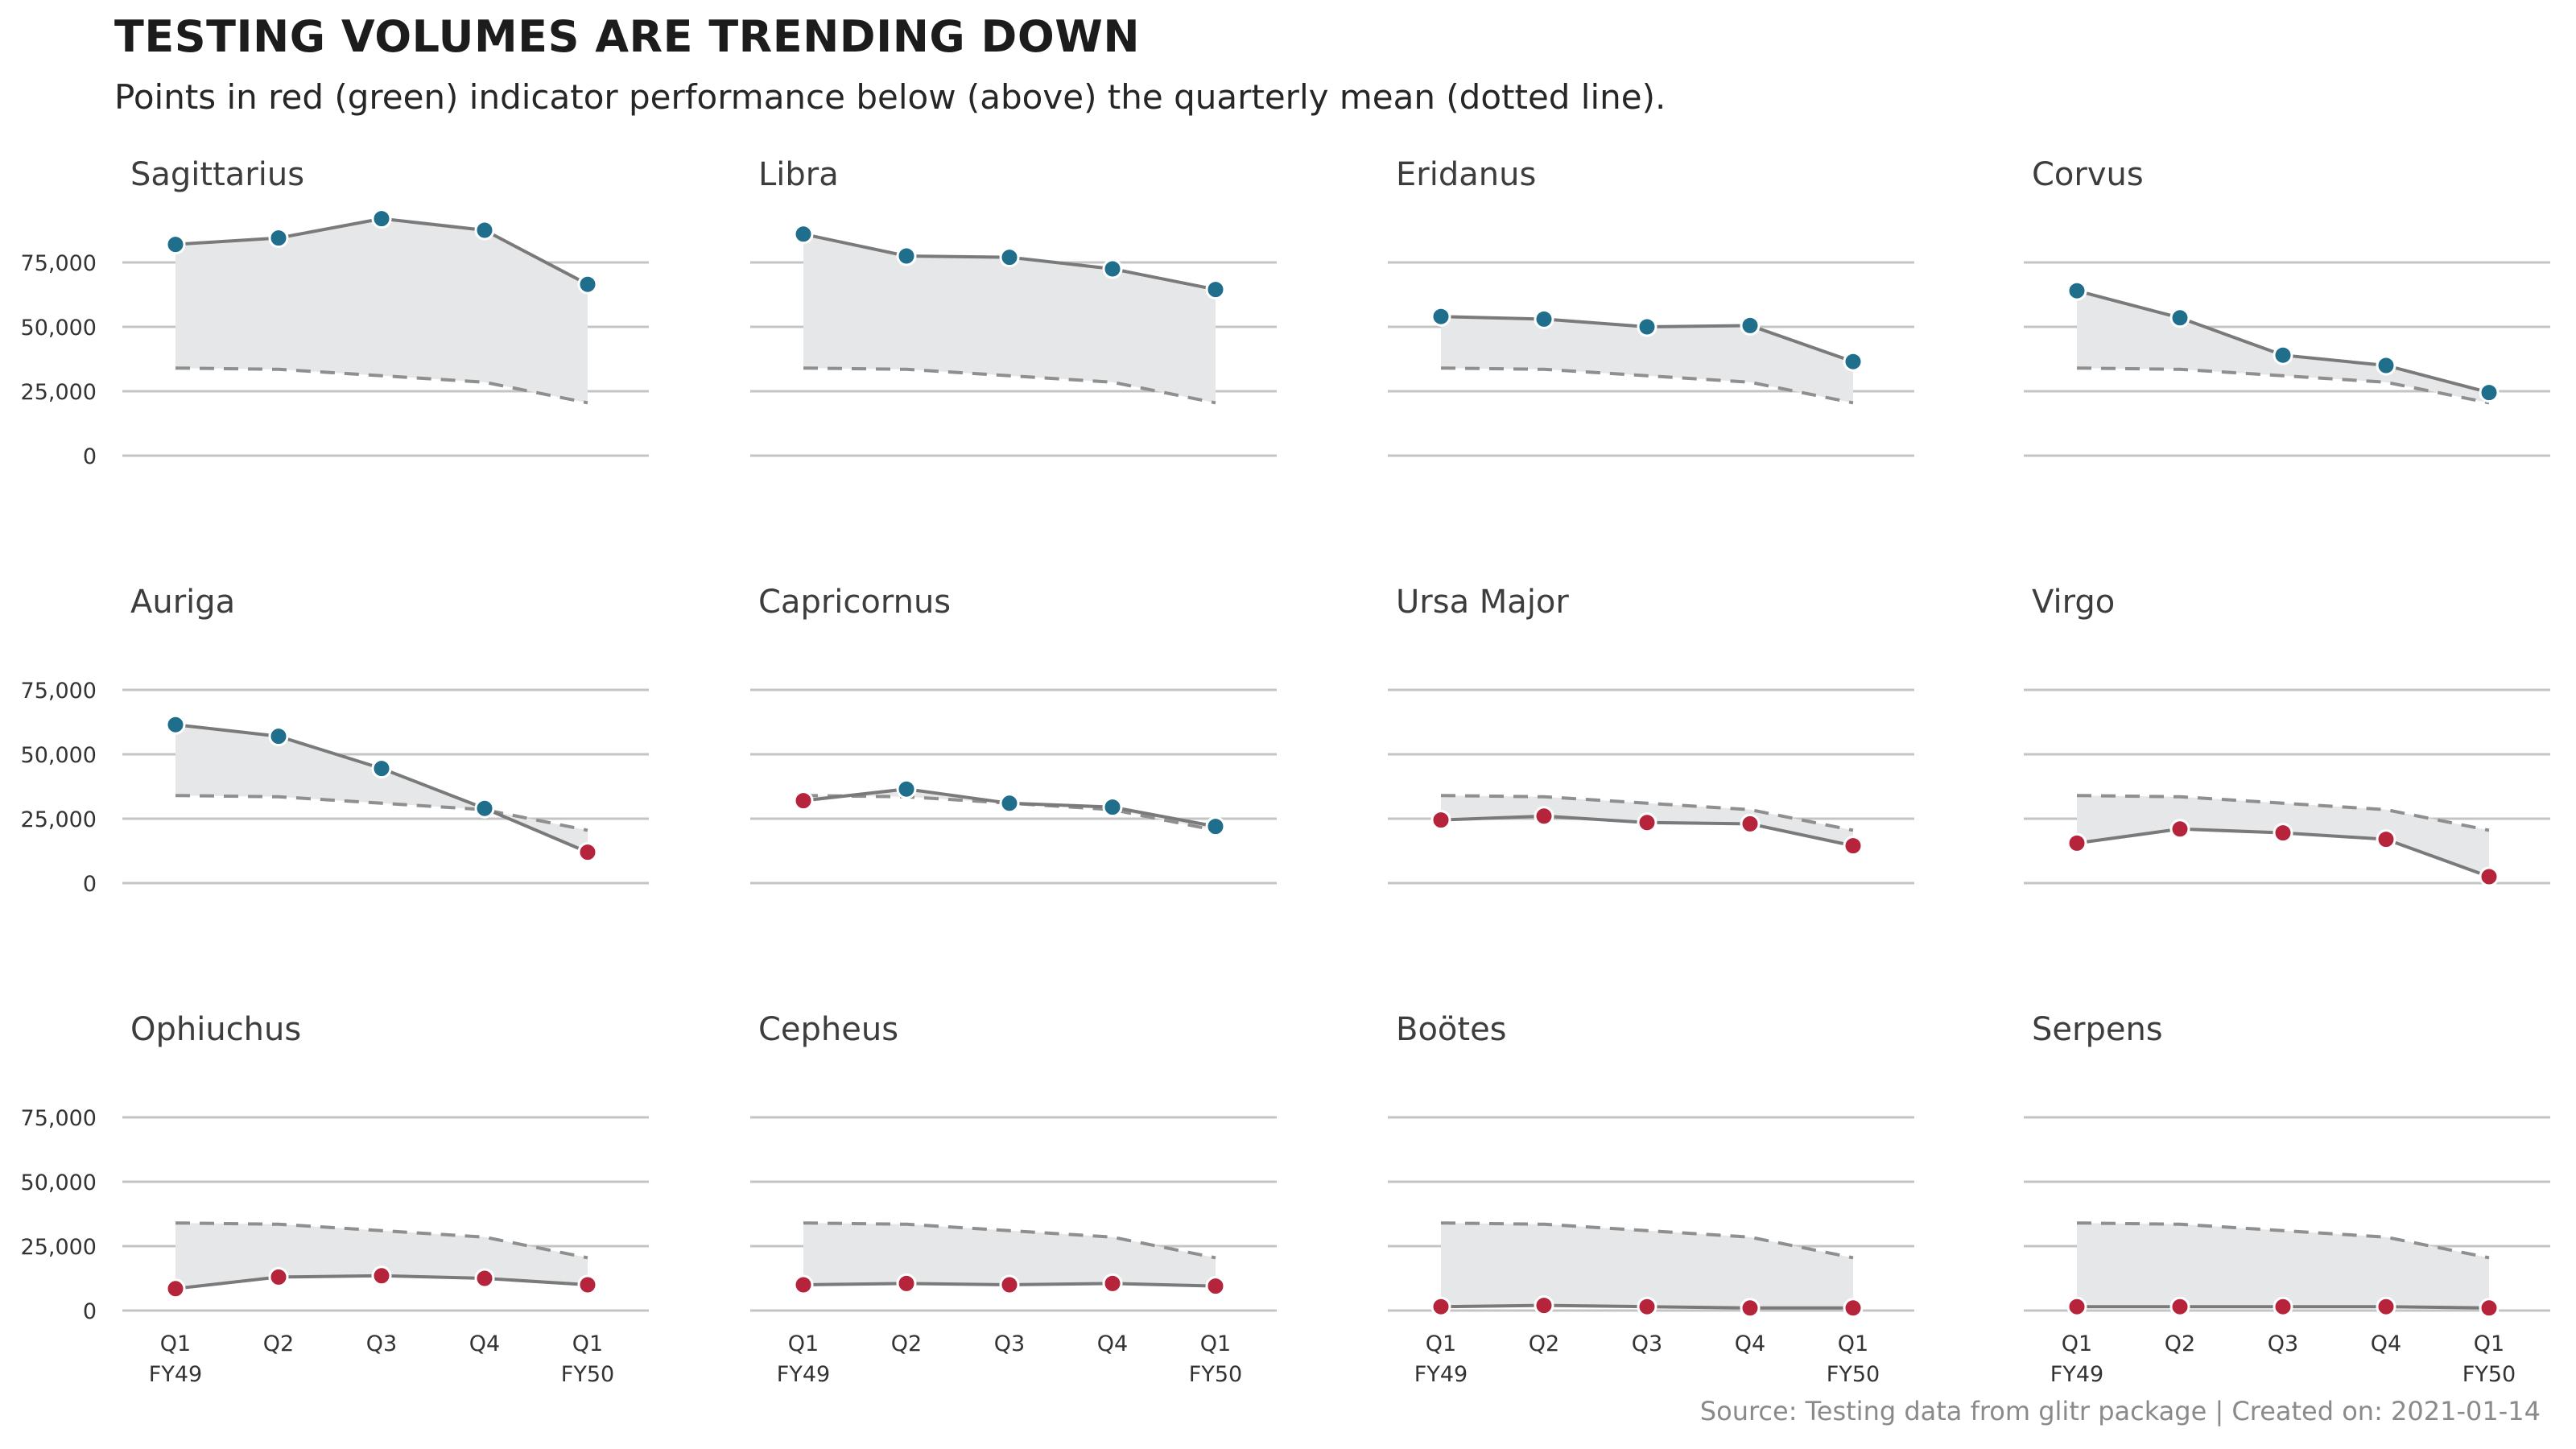  I want to click on panel-libra: Libra, so click(1013, 306).